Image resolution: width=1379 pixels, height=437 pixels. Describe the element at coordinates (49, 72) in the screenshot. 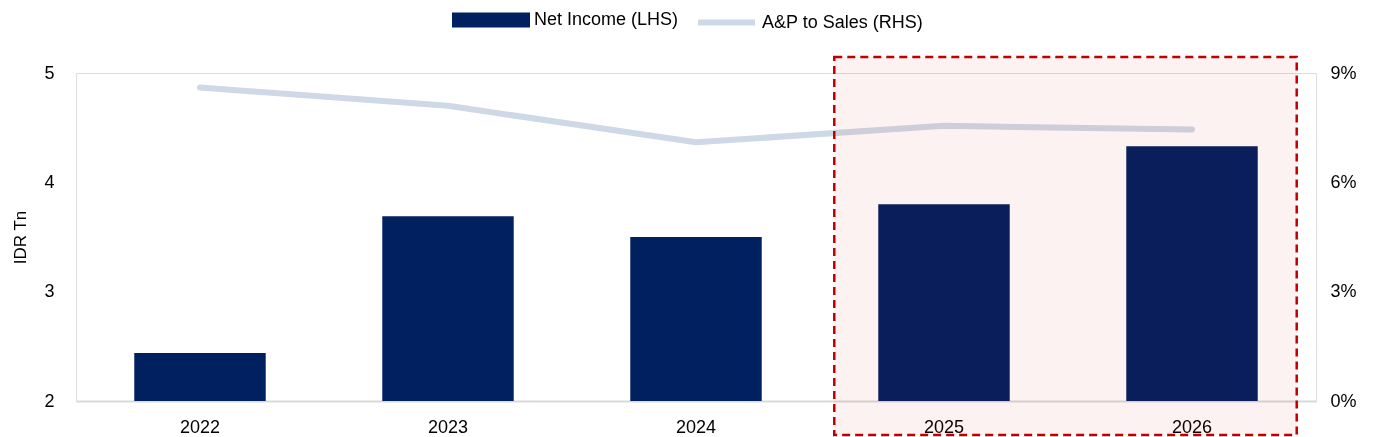

I see `y-tick-label: 5` at that location.